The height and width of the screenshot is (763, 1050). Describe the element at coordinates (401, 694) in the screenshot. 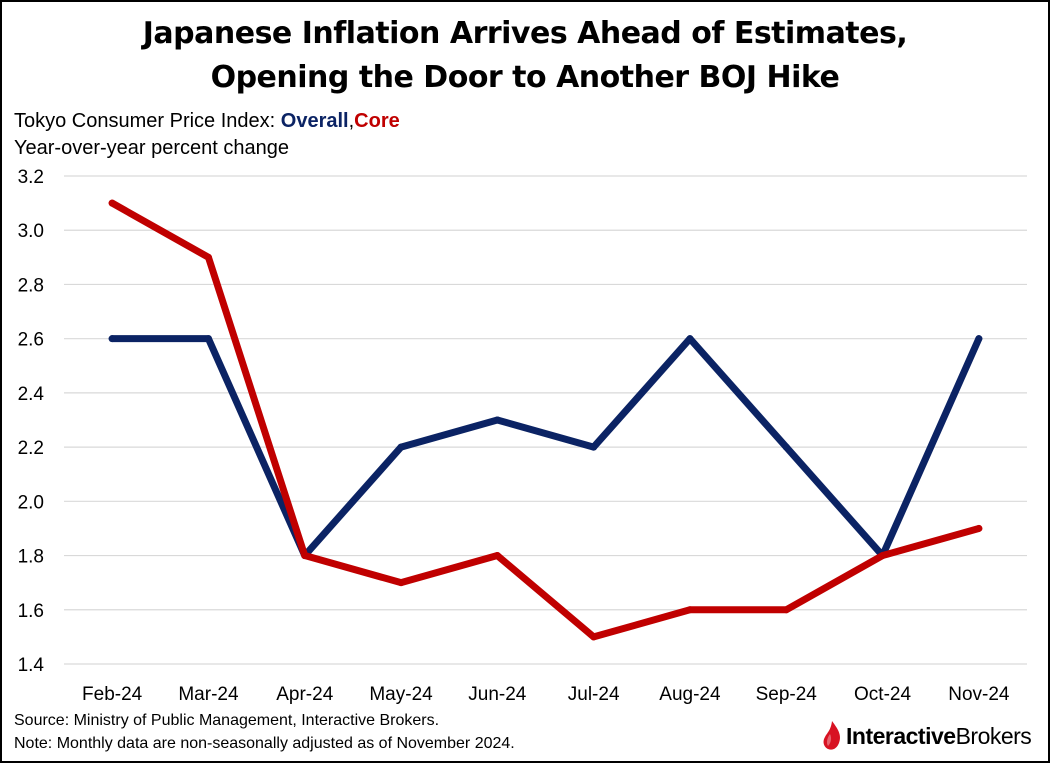

I see `x-tick-label: May-24` at that location.